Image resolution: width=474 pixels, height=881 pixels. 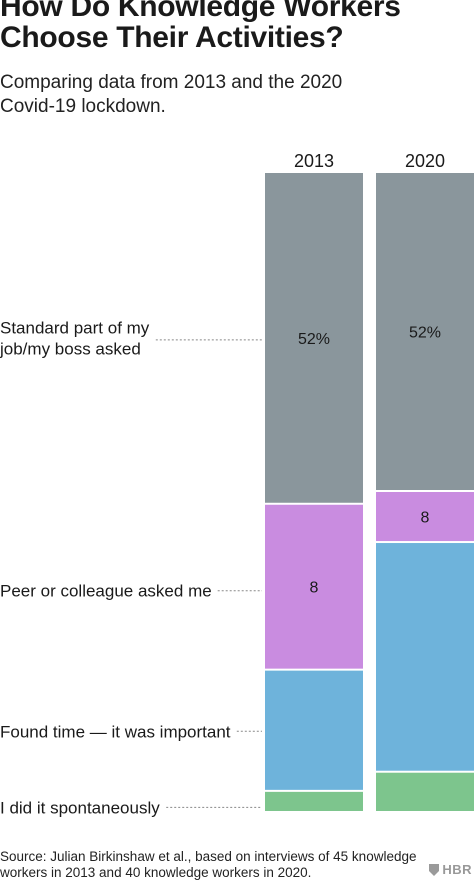 What do you see at coordinates (70, 348) in the screenshot?
I see `row-label-line: job/my boss asked` at bounding box center [70, 348].